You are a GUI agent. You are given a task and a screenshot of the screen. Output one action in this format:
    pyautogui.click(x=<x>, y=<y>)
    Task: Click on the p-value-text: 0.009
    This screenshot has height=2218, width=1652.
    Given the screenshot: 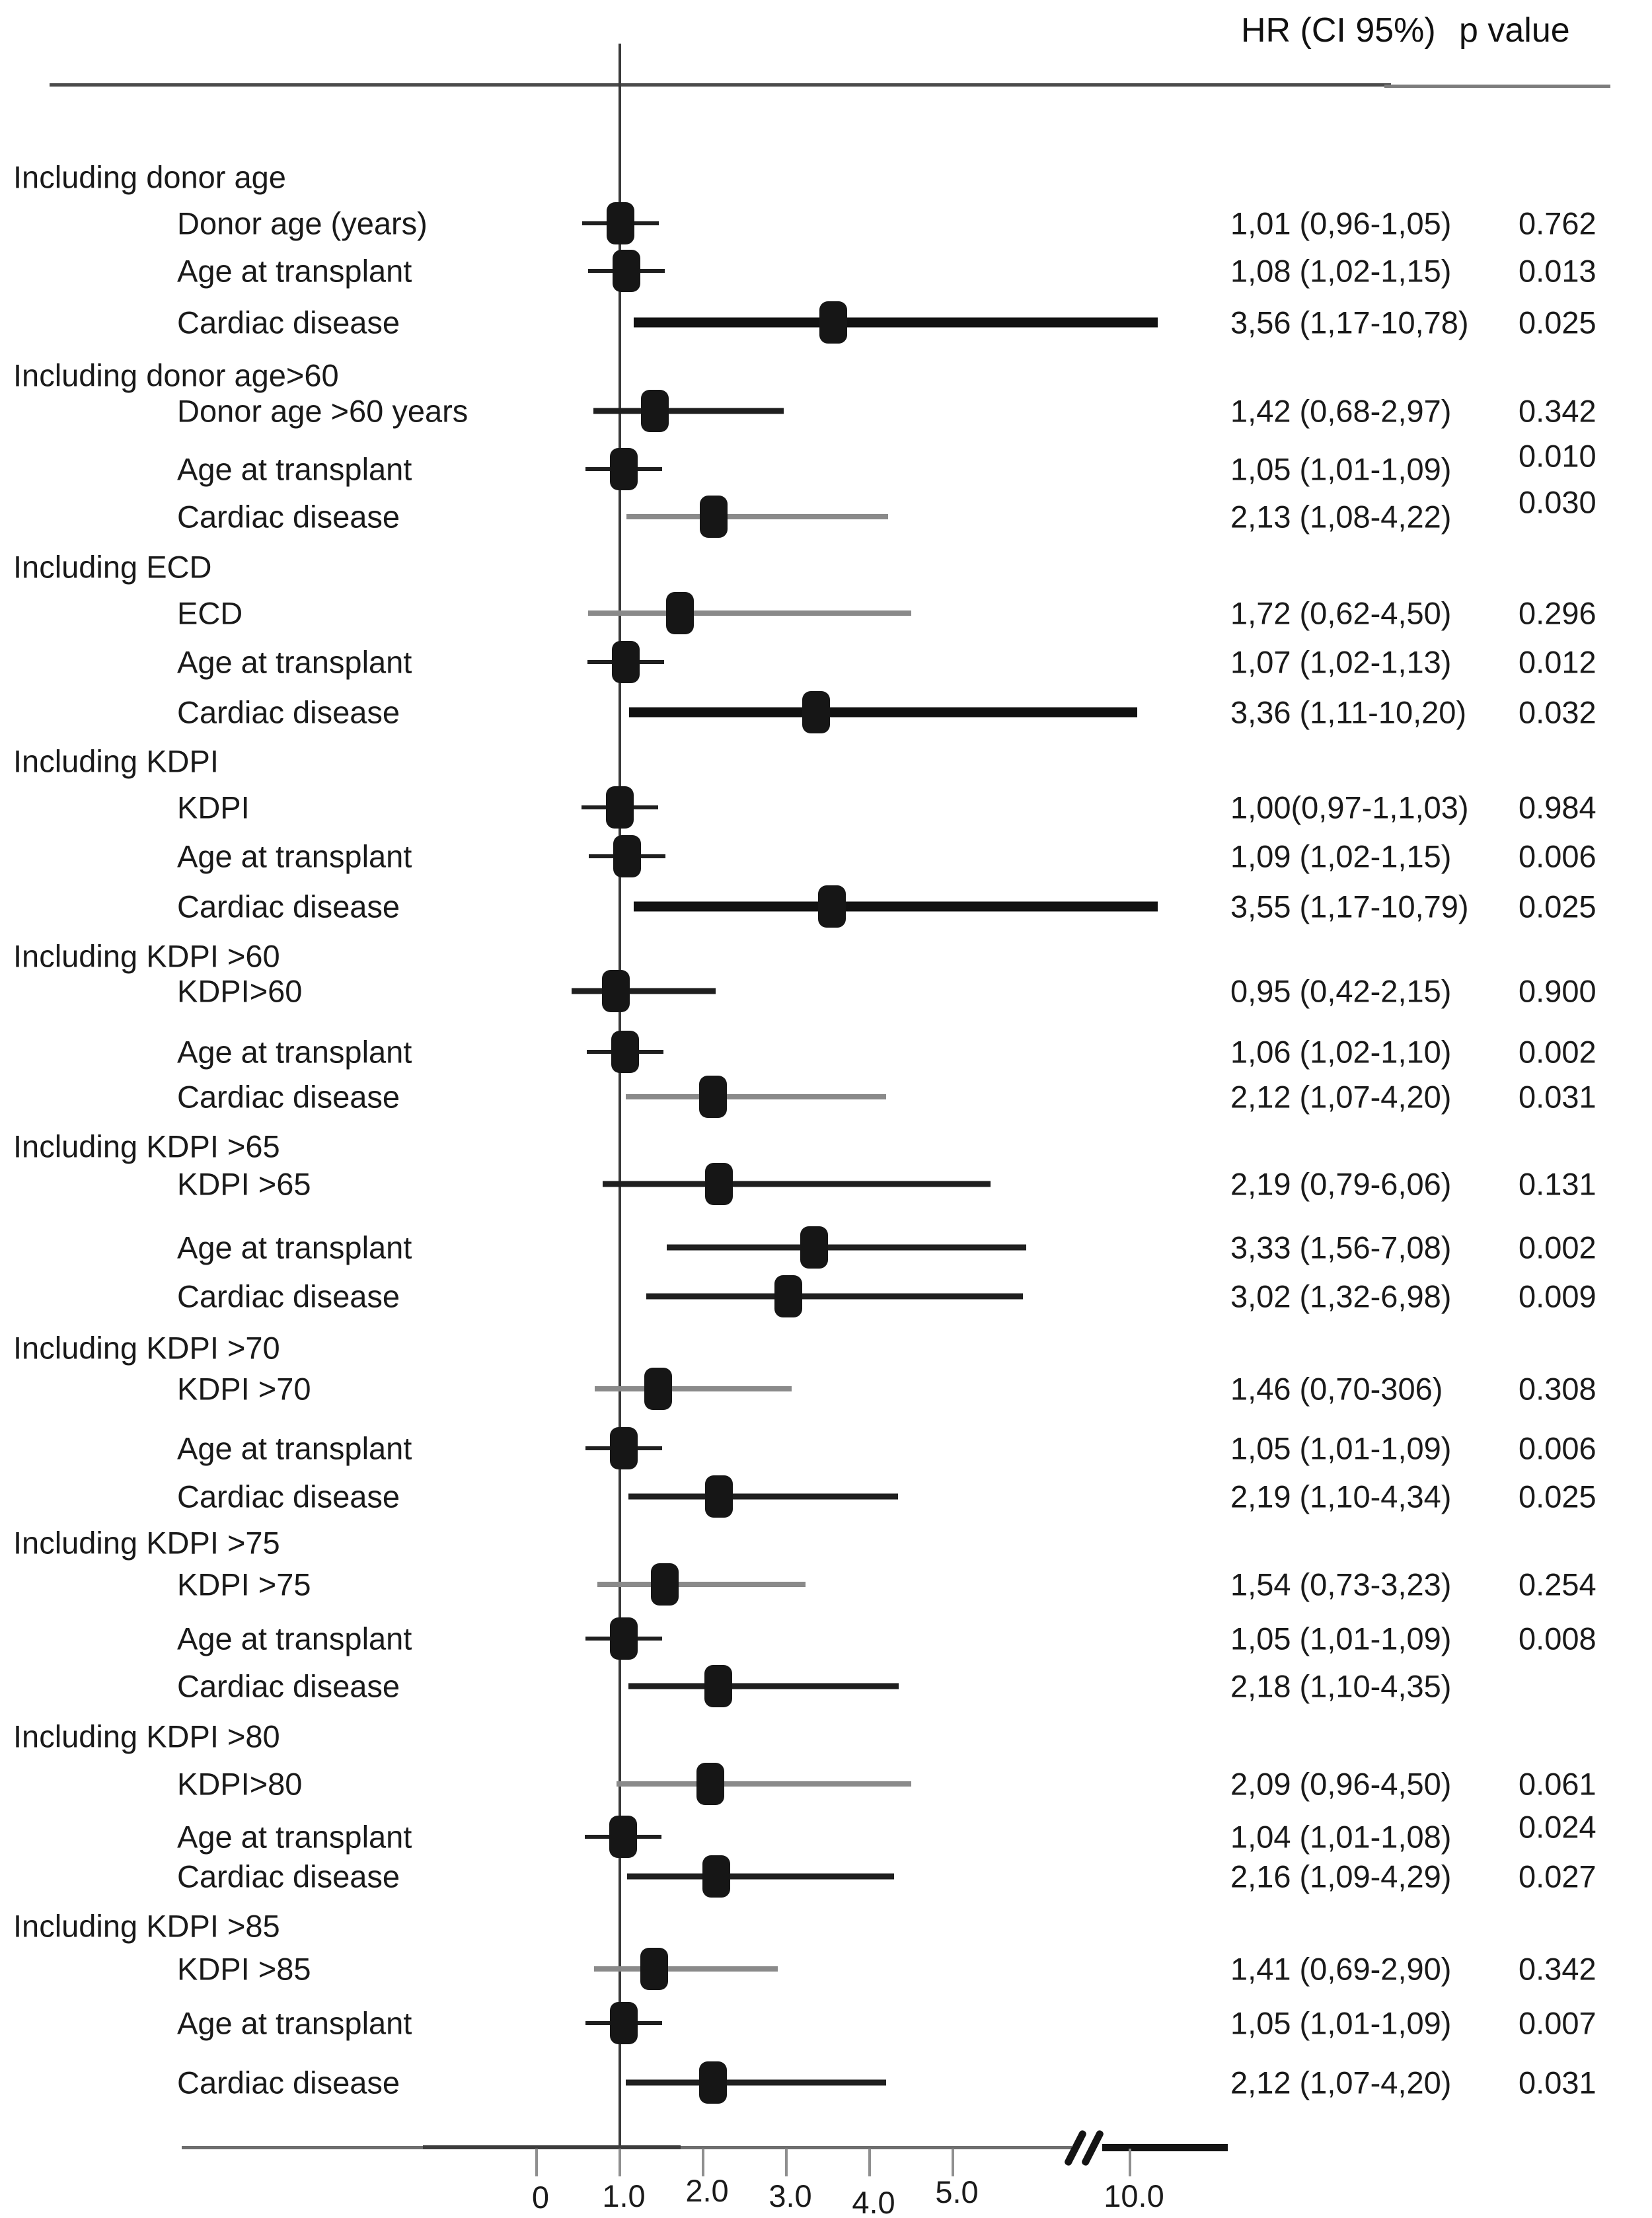 What is the action you would take?
    pyautogui.click(x=1558, y=1296)
    